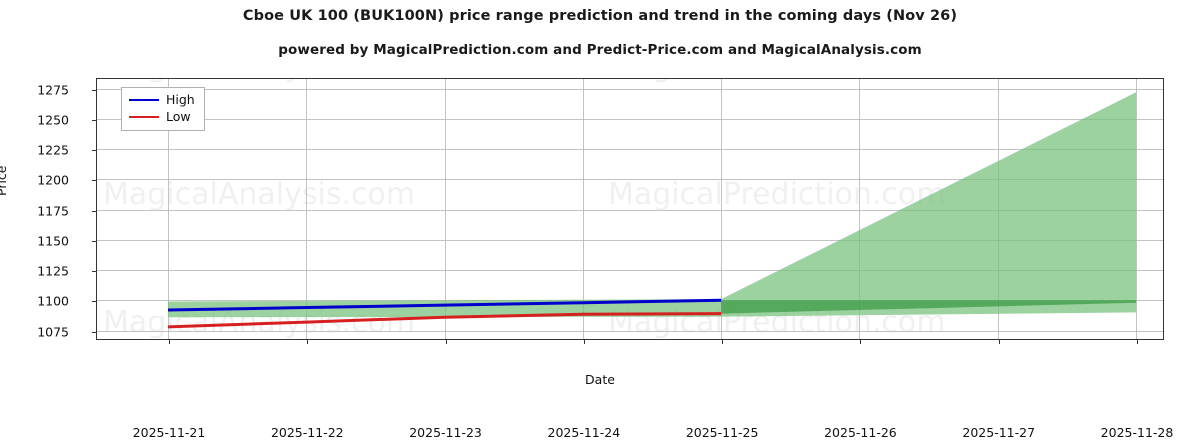 This screenshot has width=1200, height=440. I want to click on x-tick-label: 2025-11-28, so click(1137, 432).